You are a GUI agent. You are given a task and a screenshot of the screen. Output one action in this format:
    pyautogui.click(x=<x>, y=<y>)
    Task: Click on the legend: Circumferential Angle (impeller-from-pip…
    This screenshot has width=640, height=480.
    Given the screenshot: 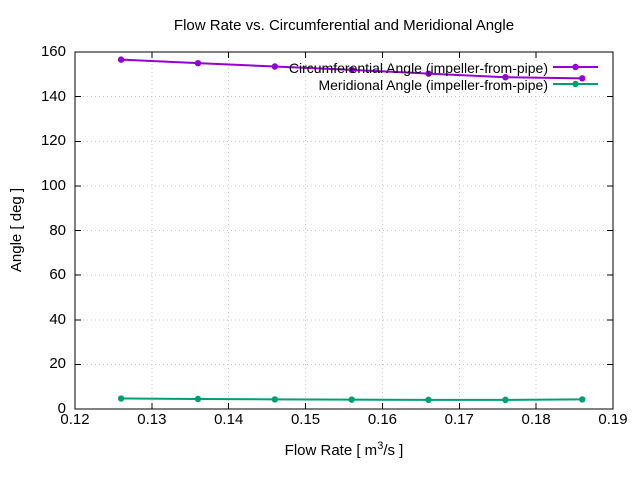 What is the action you would take?
    pyautogui.click(x=418, y=77)
    